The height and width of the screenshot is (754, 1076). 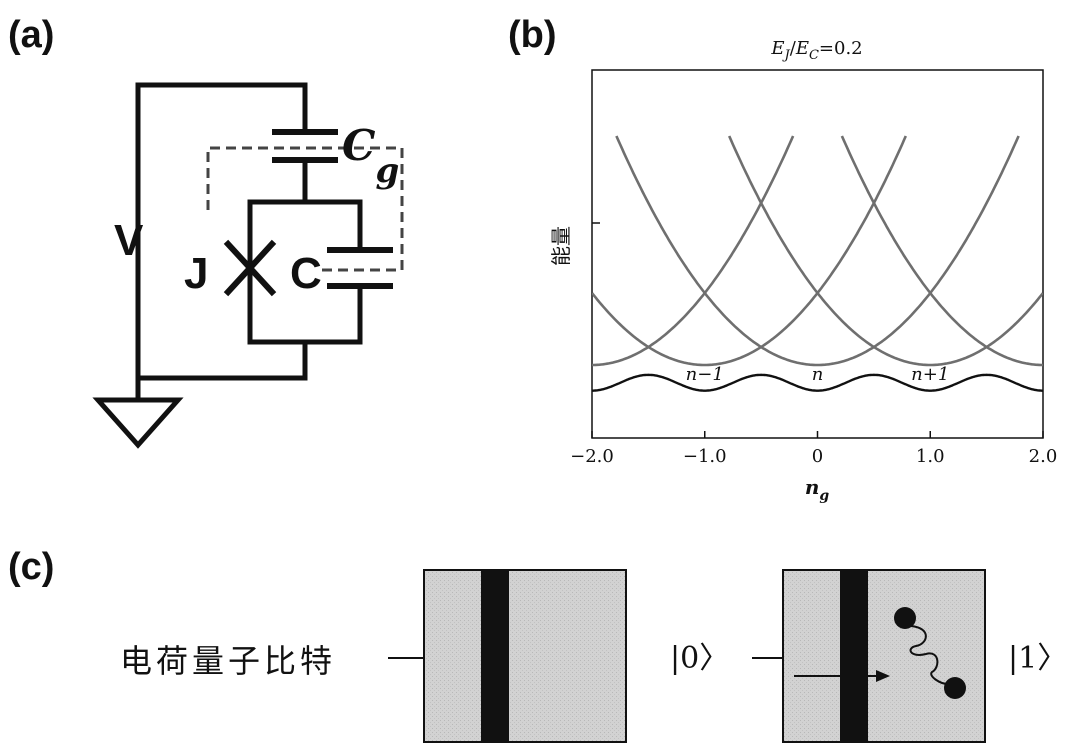 I want to click on y-axis-label: 能量, so click(x=561, y=246).